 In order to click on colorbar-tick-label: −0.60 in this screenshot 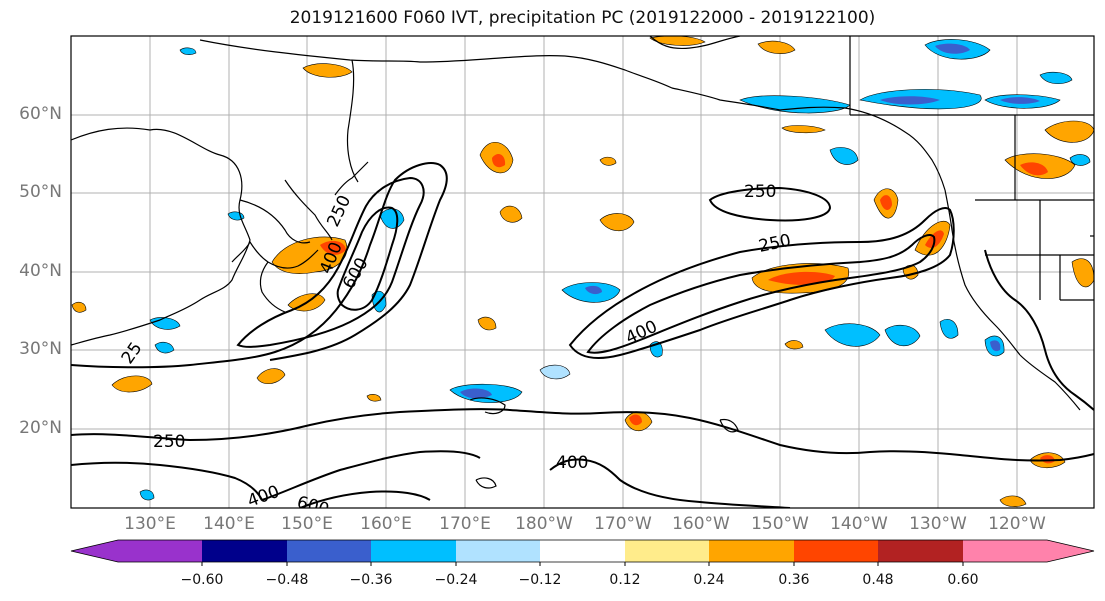, I will do `click(202, 580)`.